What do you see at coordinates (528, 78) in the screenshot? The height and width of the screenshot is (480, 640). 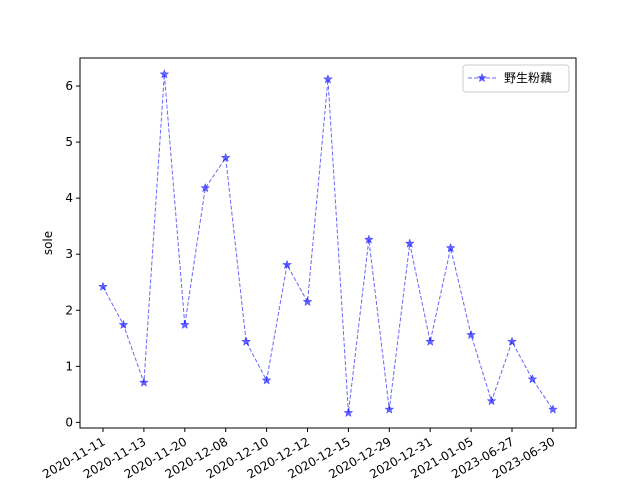 I see `legend-series-name: 野生粉藕` at bounding box center [528, 78].